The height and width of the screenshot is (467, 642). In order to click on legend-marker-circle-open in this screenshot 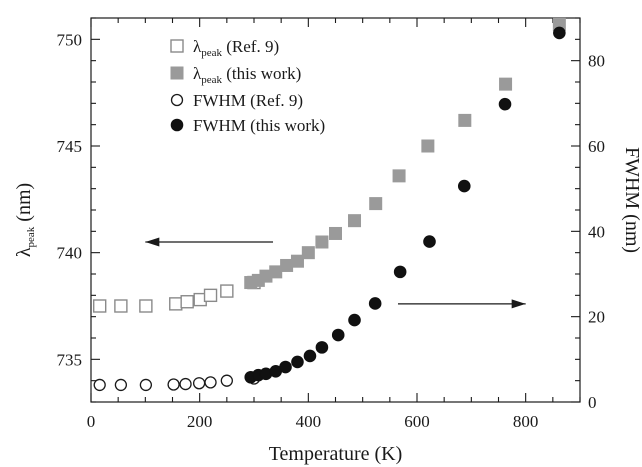, I will do `click(177, 100)`.